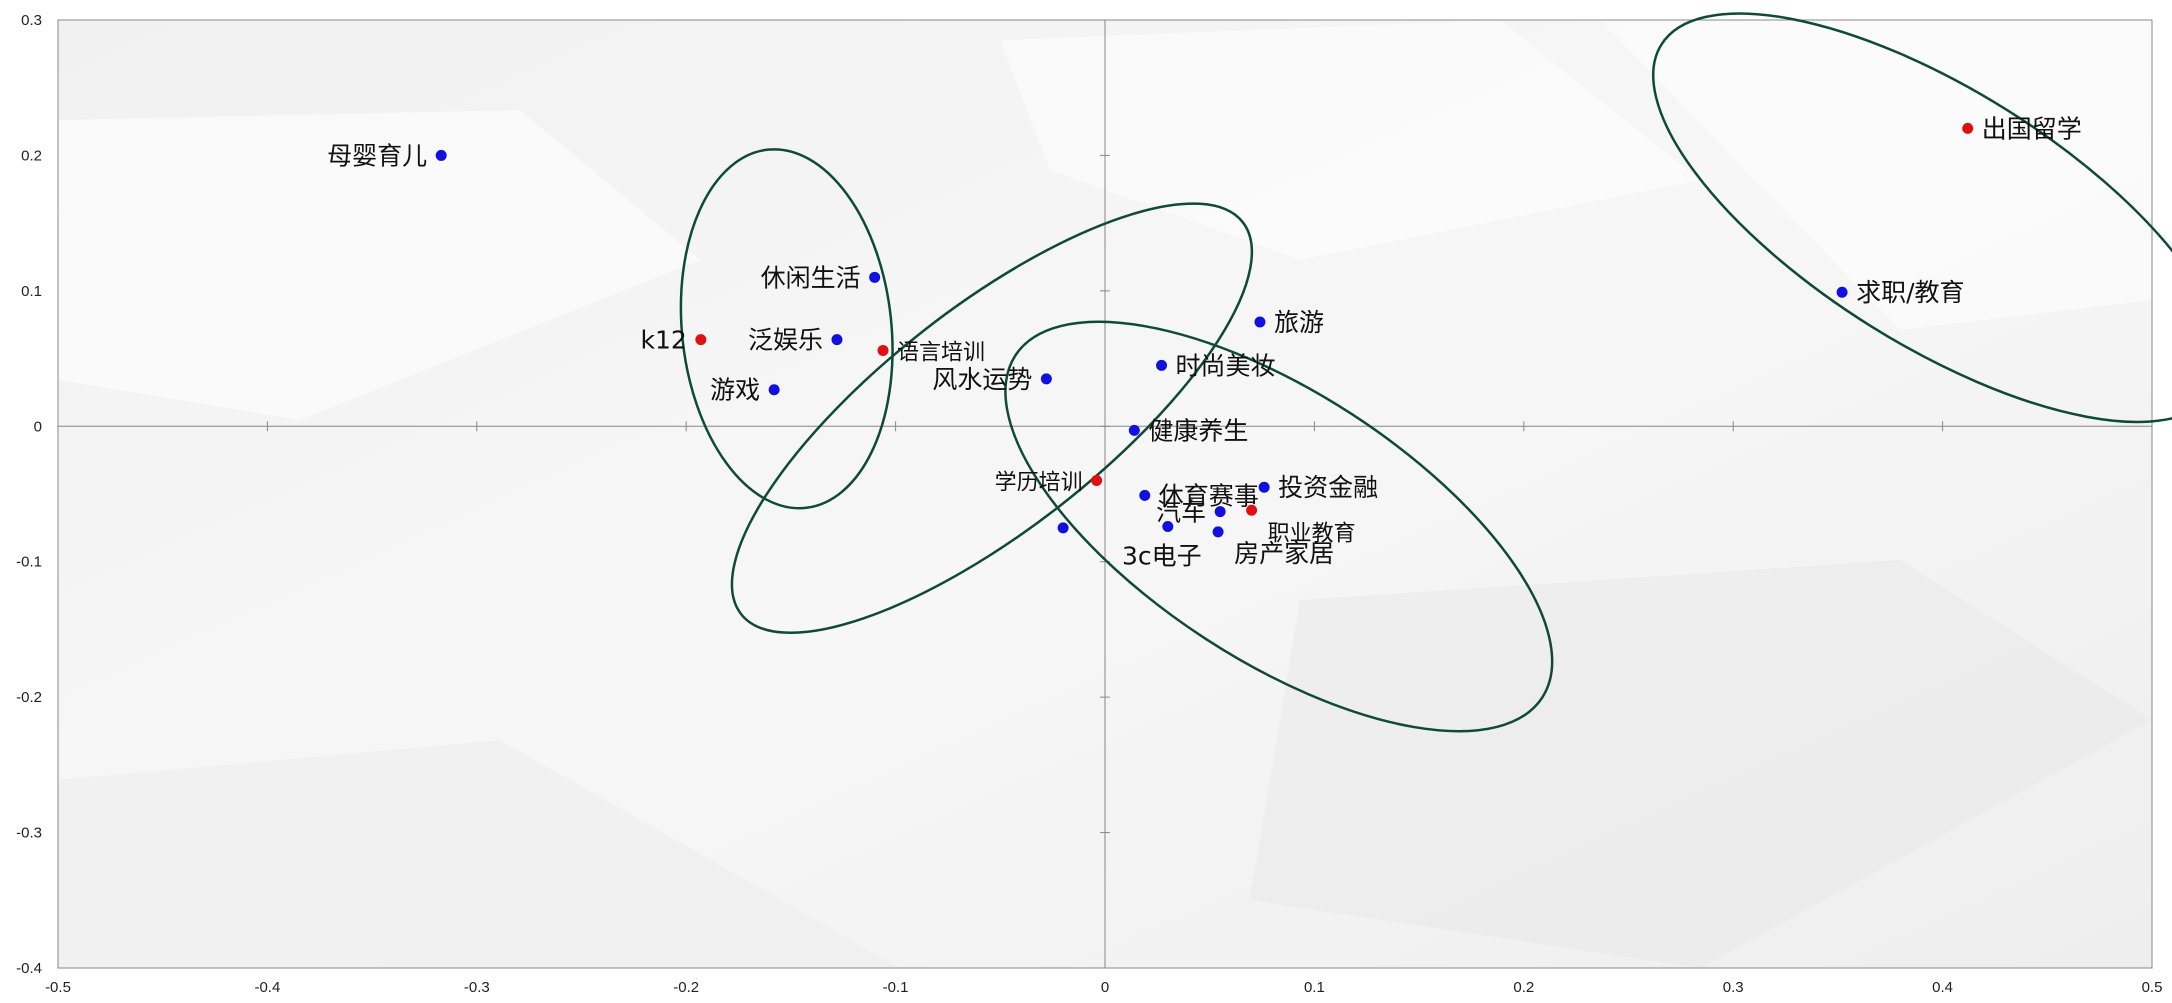 This screenshot has height=1003, width=2172. I want to click on x-tick-label: 0.2, so click(1523, 987).